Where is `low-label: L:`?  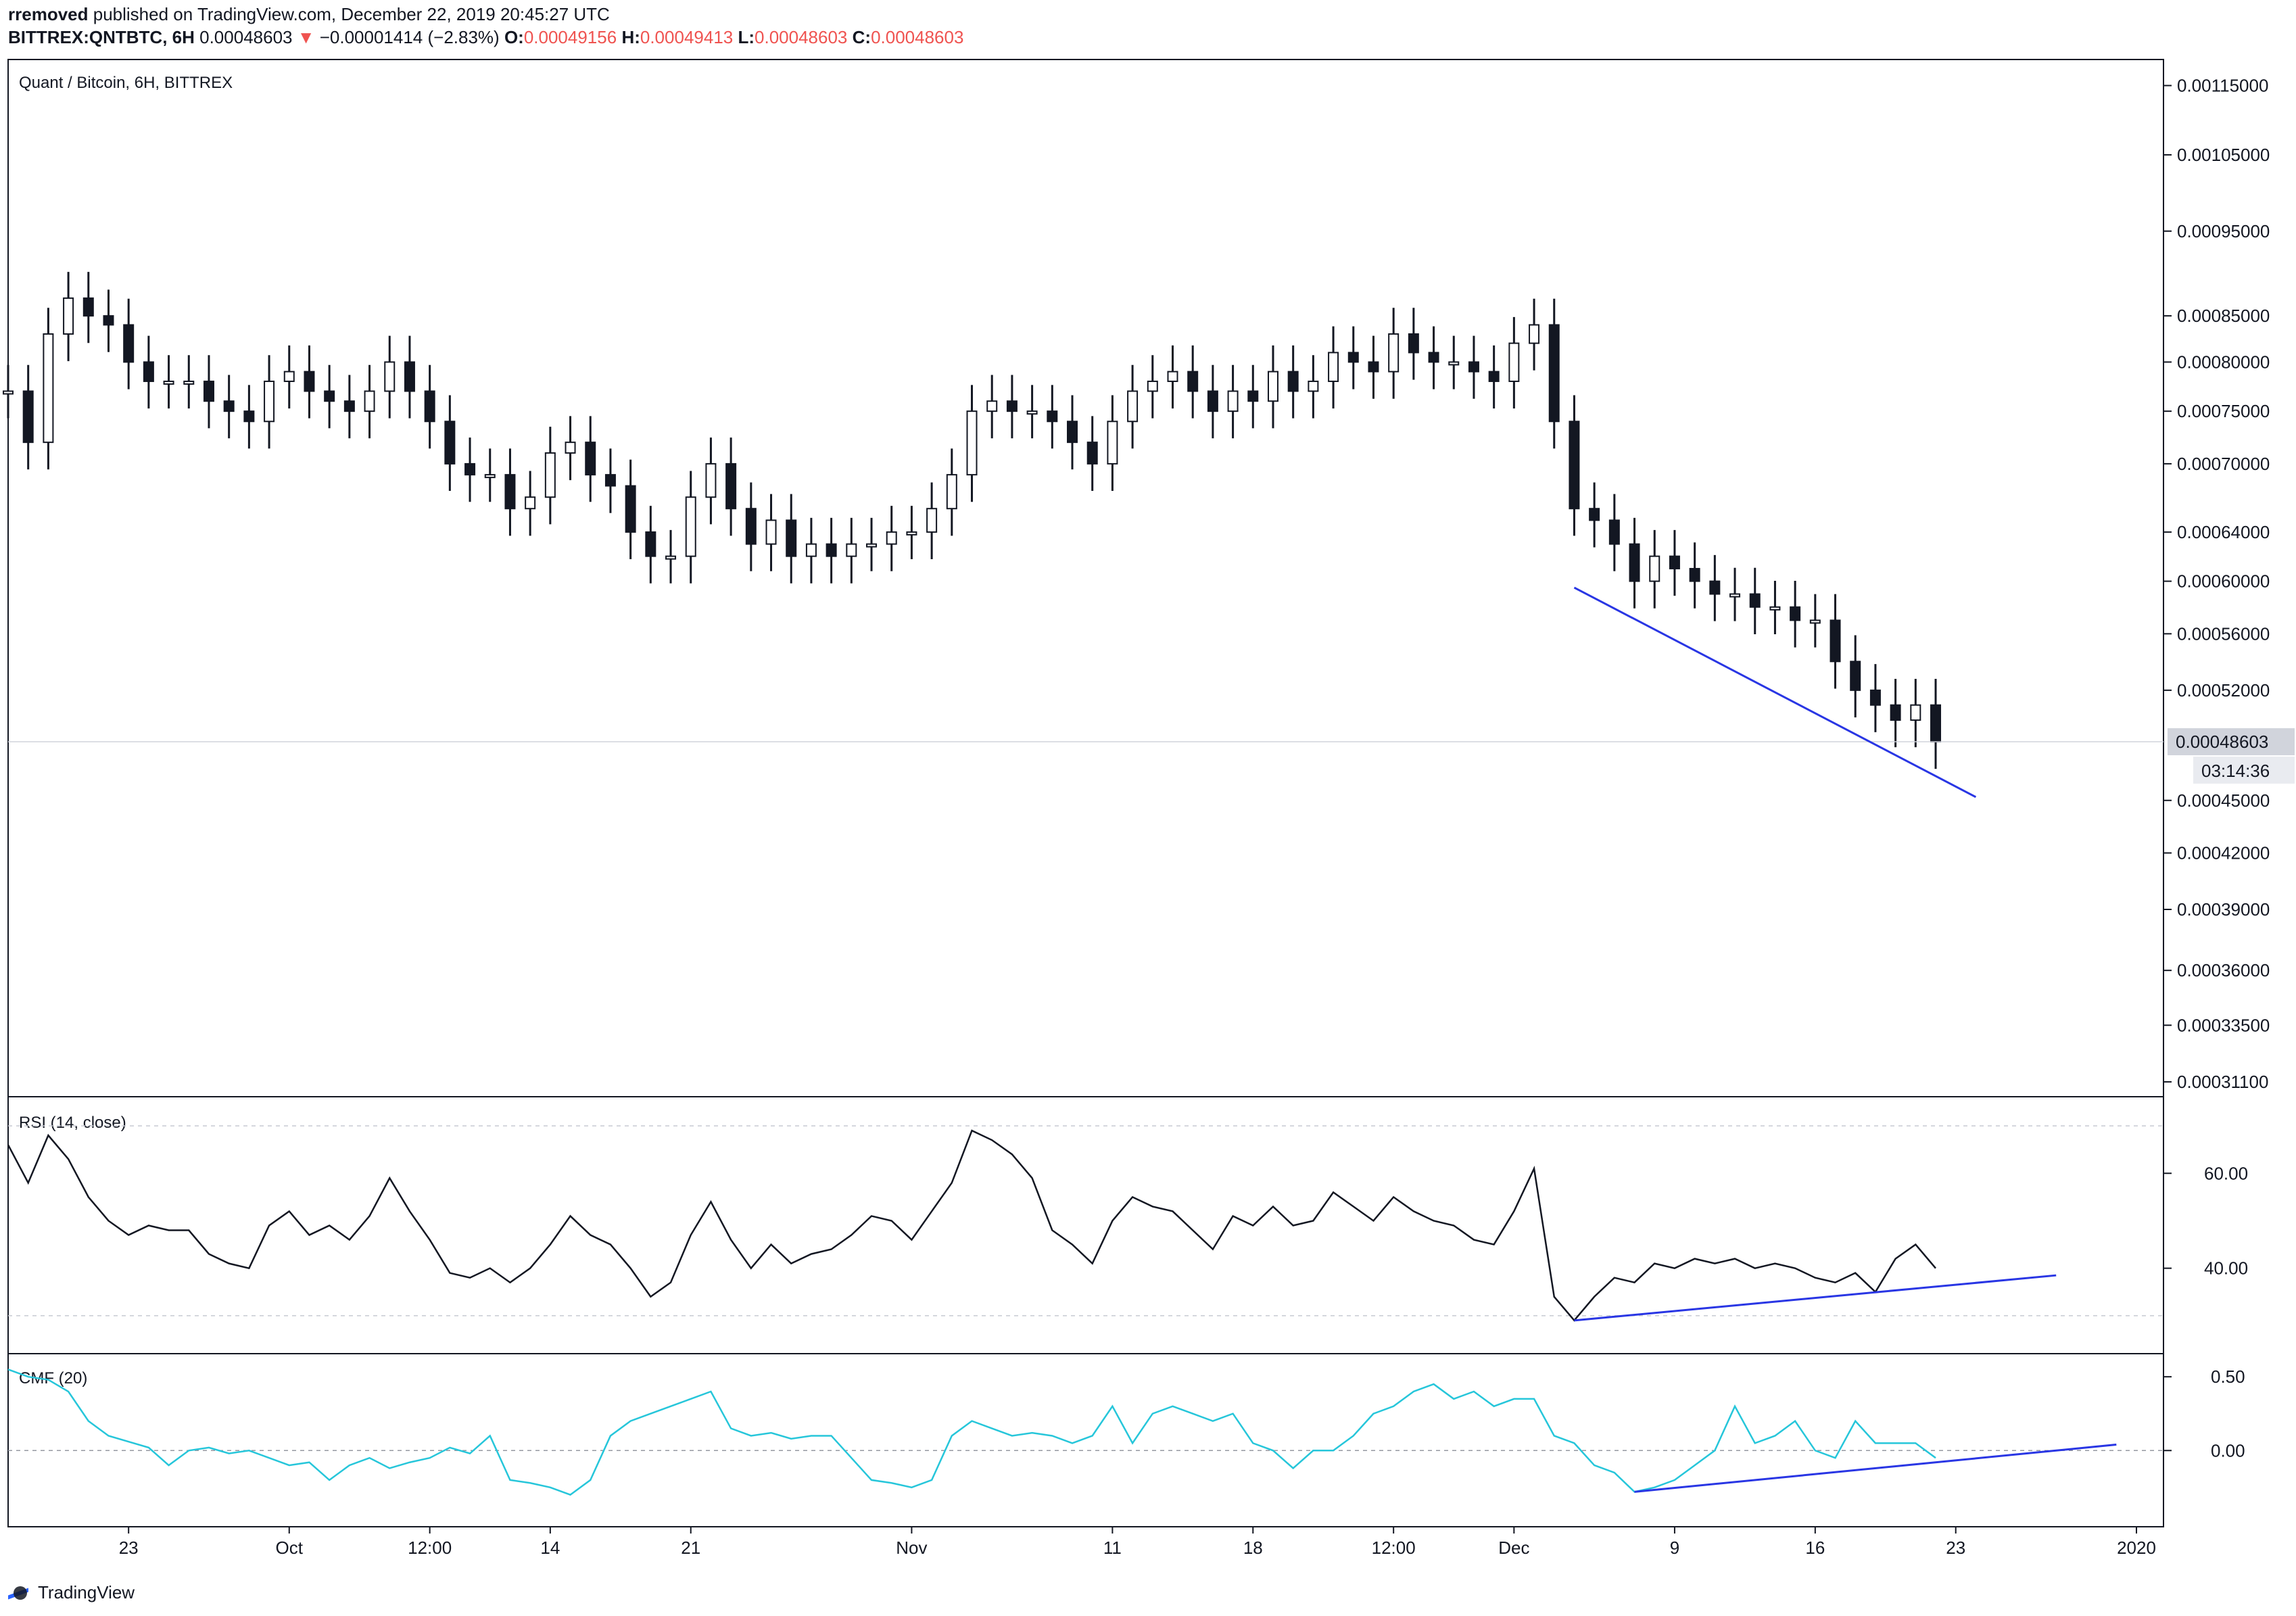 low-label: L: is located at coordinates (746, 37).